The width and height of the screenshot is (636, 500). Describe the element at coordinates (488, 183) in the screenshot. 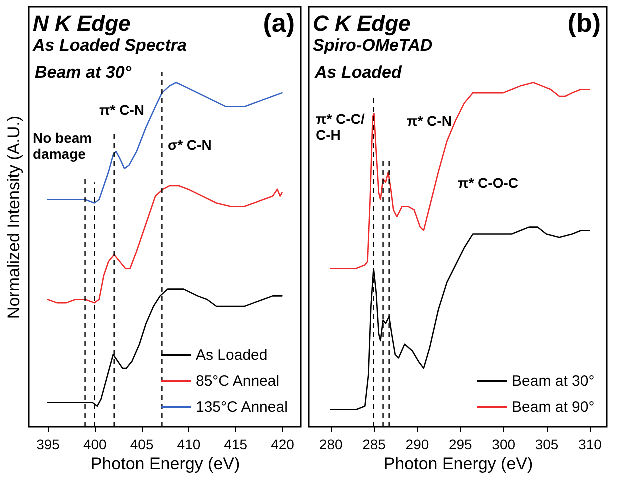

I see `annotation: π* C-O-C` at that location.